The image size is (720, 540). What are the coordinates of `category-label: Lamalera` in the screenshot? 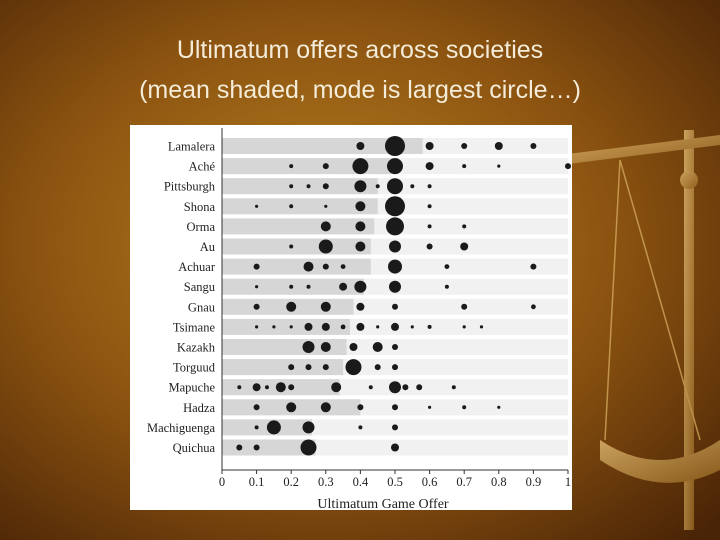 It's located at (192, 147).